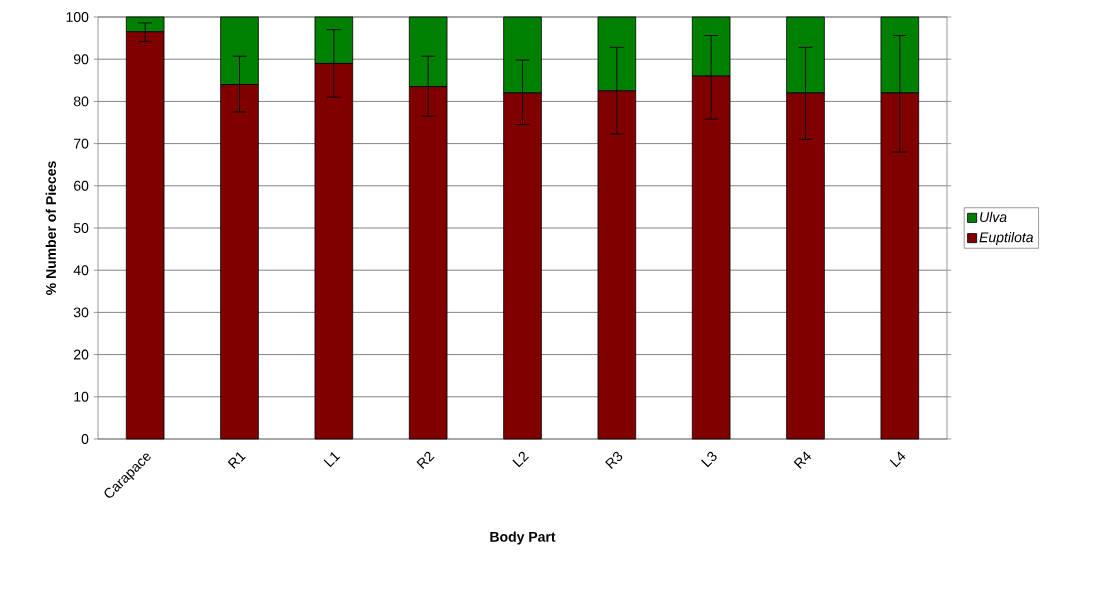 This screenshot has width=1101, height=597. Describe the element at coordinates (993, 217) in the screenshot. I see `legend-label: Ulva` at that location.